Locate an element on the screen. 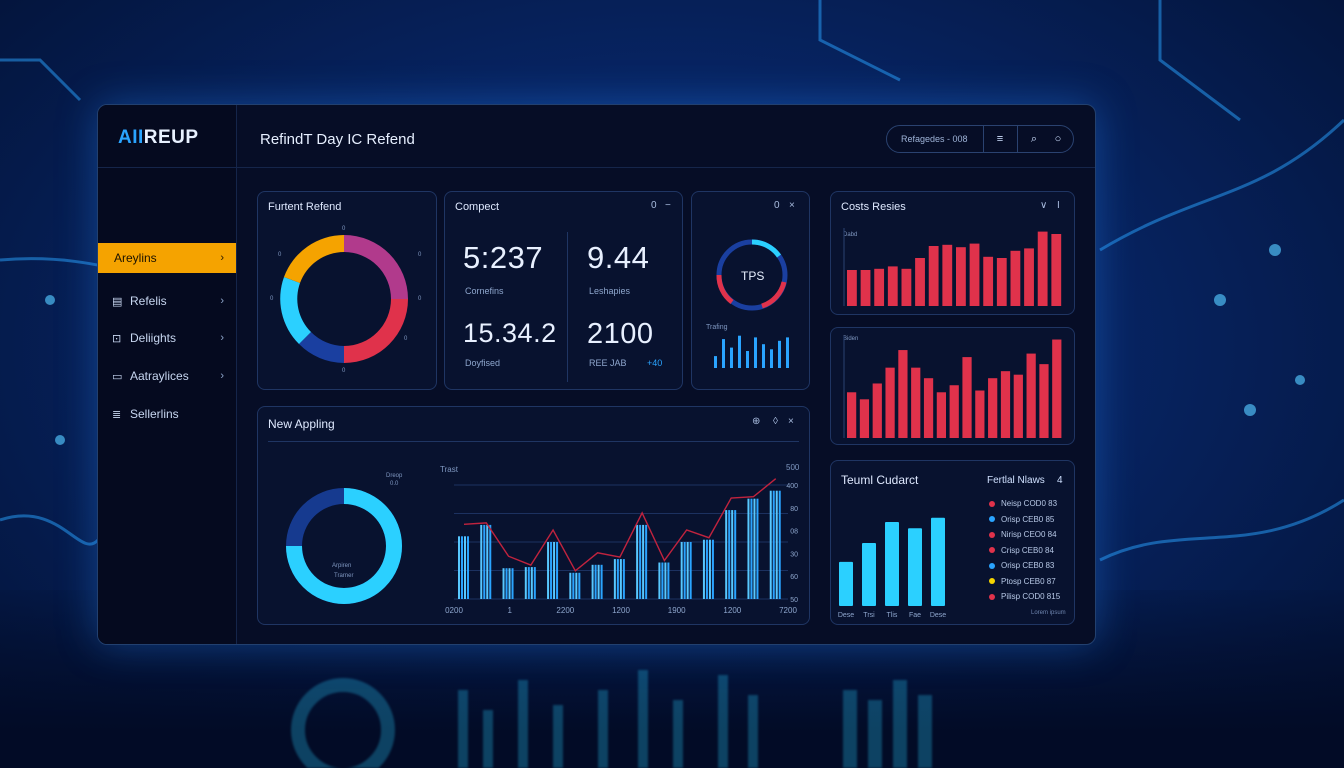 The image size is (1344, 768). search-icon: ⌕ is located at coordinates (1034, 139).